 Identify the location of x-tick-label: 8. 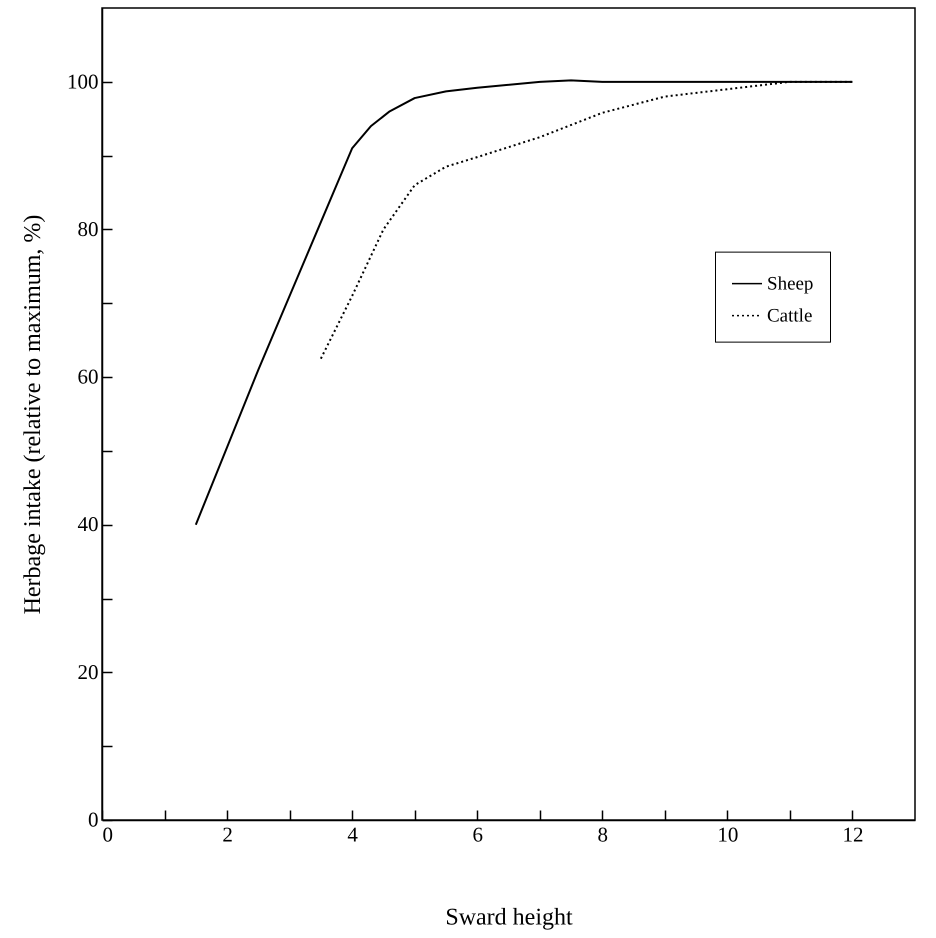
(603, 834).